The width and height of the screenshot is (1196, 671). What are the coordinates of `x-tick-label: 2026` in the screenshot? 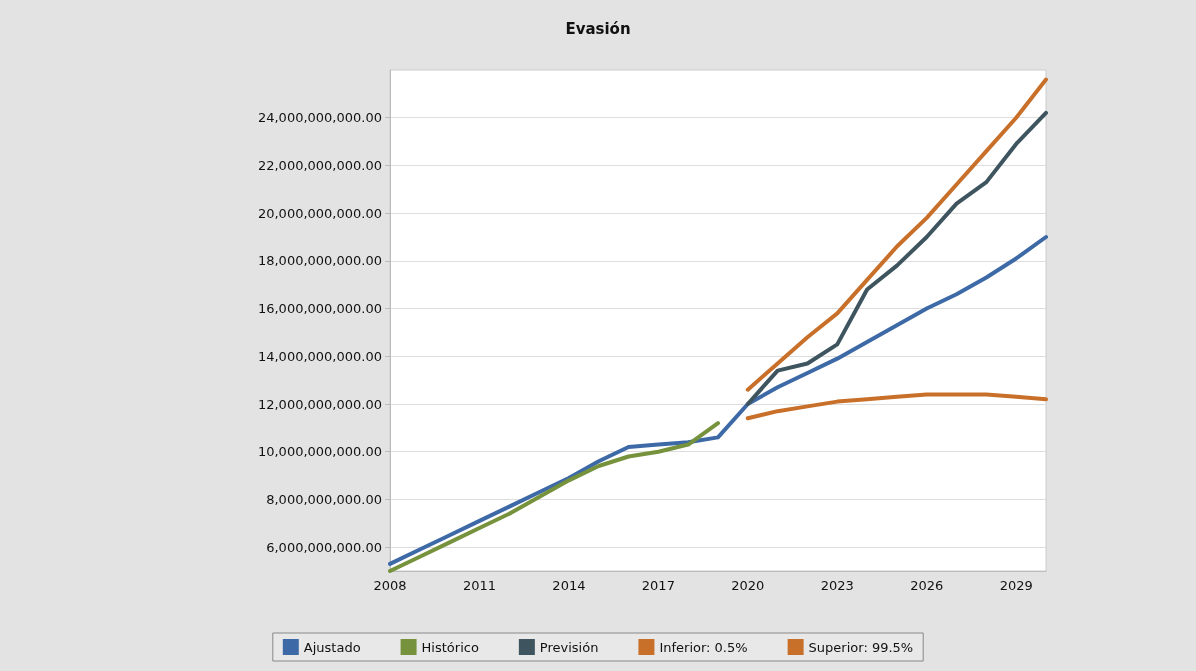 It's located at (927, 585).